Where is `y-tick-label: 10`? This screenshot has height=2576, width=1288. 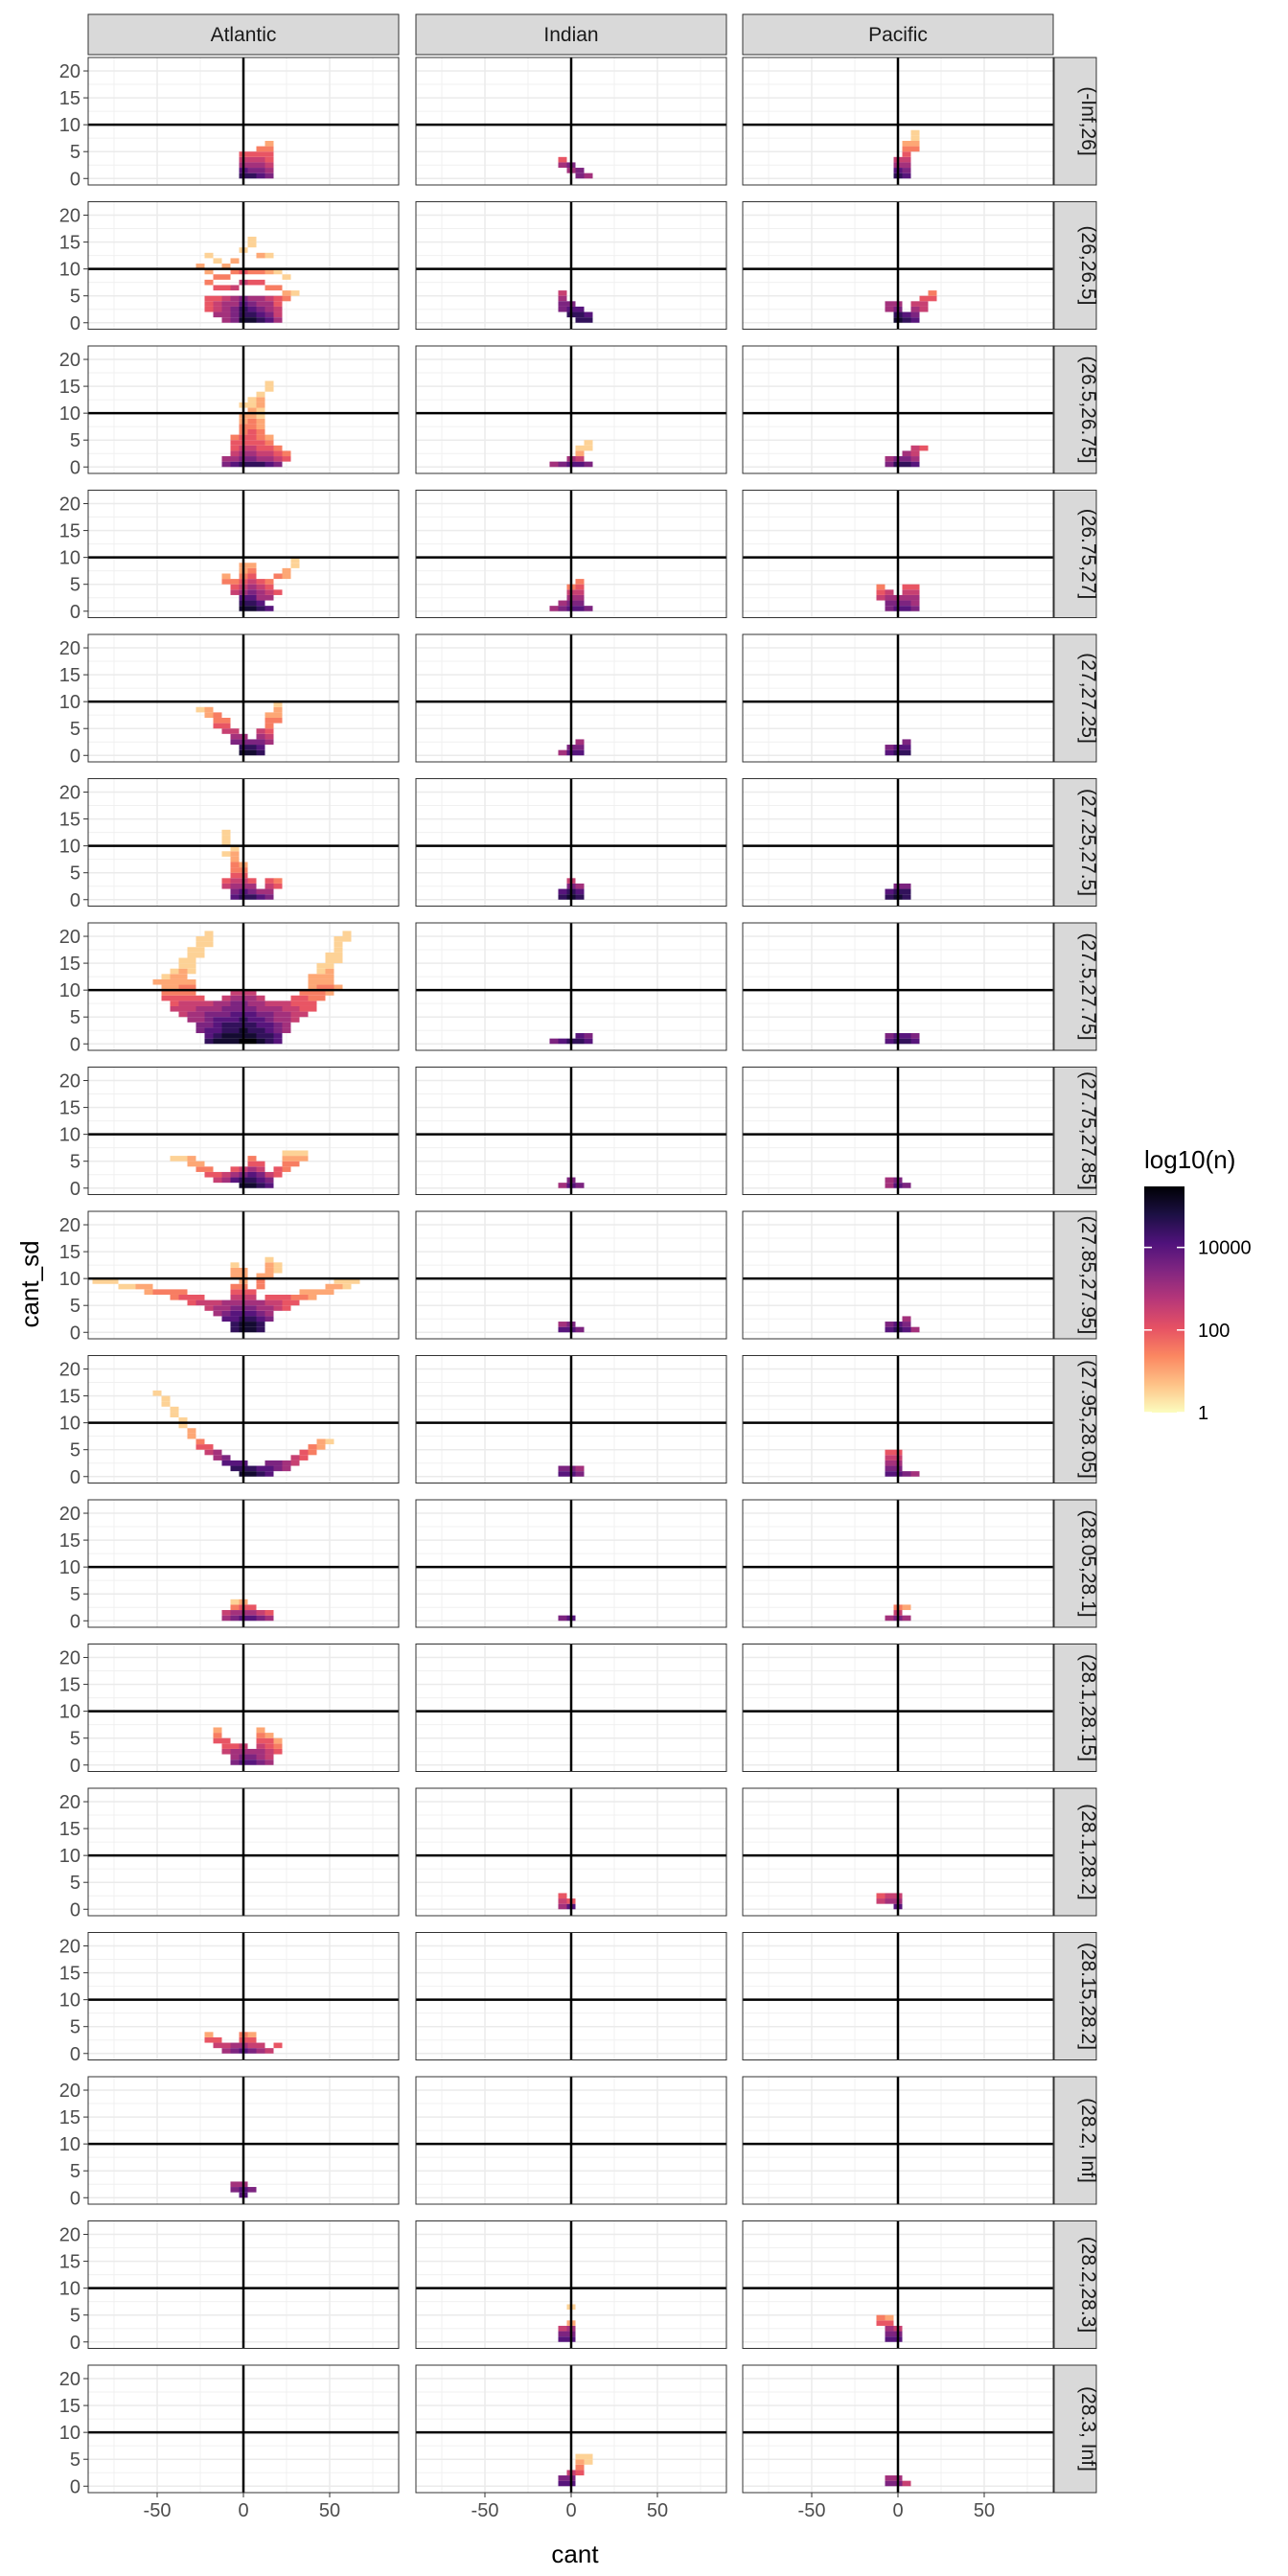
y-tick-label: 10 is located at coordinates (69, 847).